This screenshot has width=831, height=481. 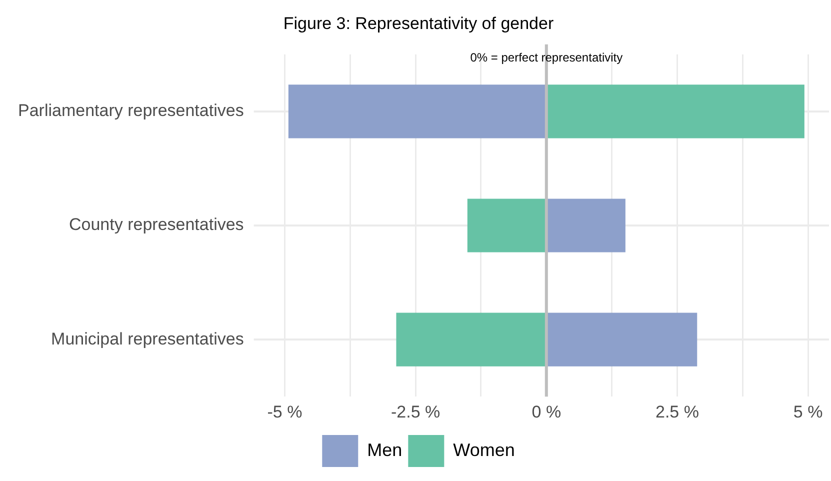 What do you see at coordinates (415, 412) in the screenshot?
I see `x-tick-label: -2.5 %` at bounding box center [415, 412].